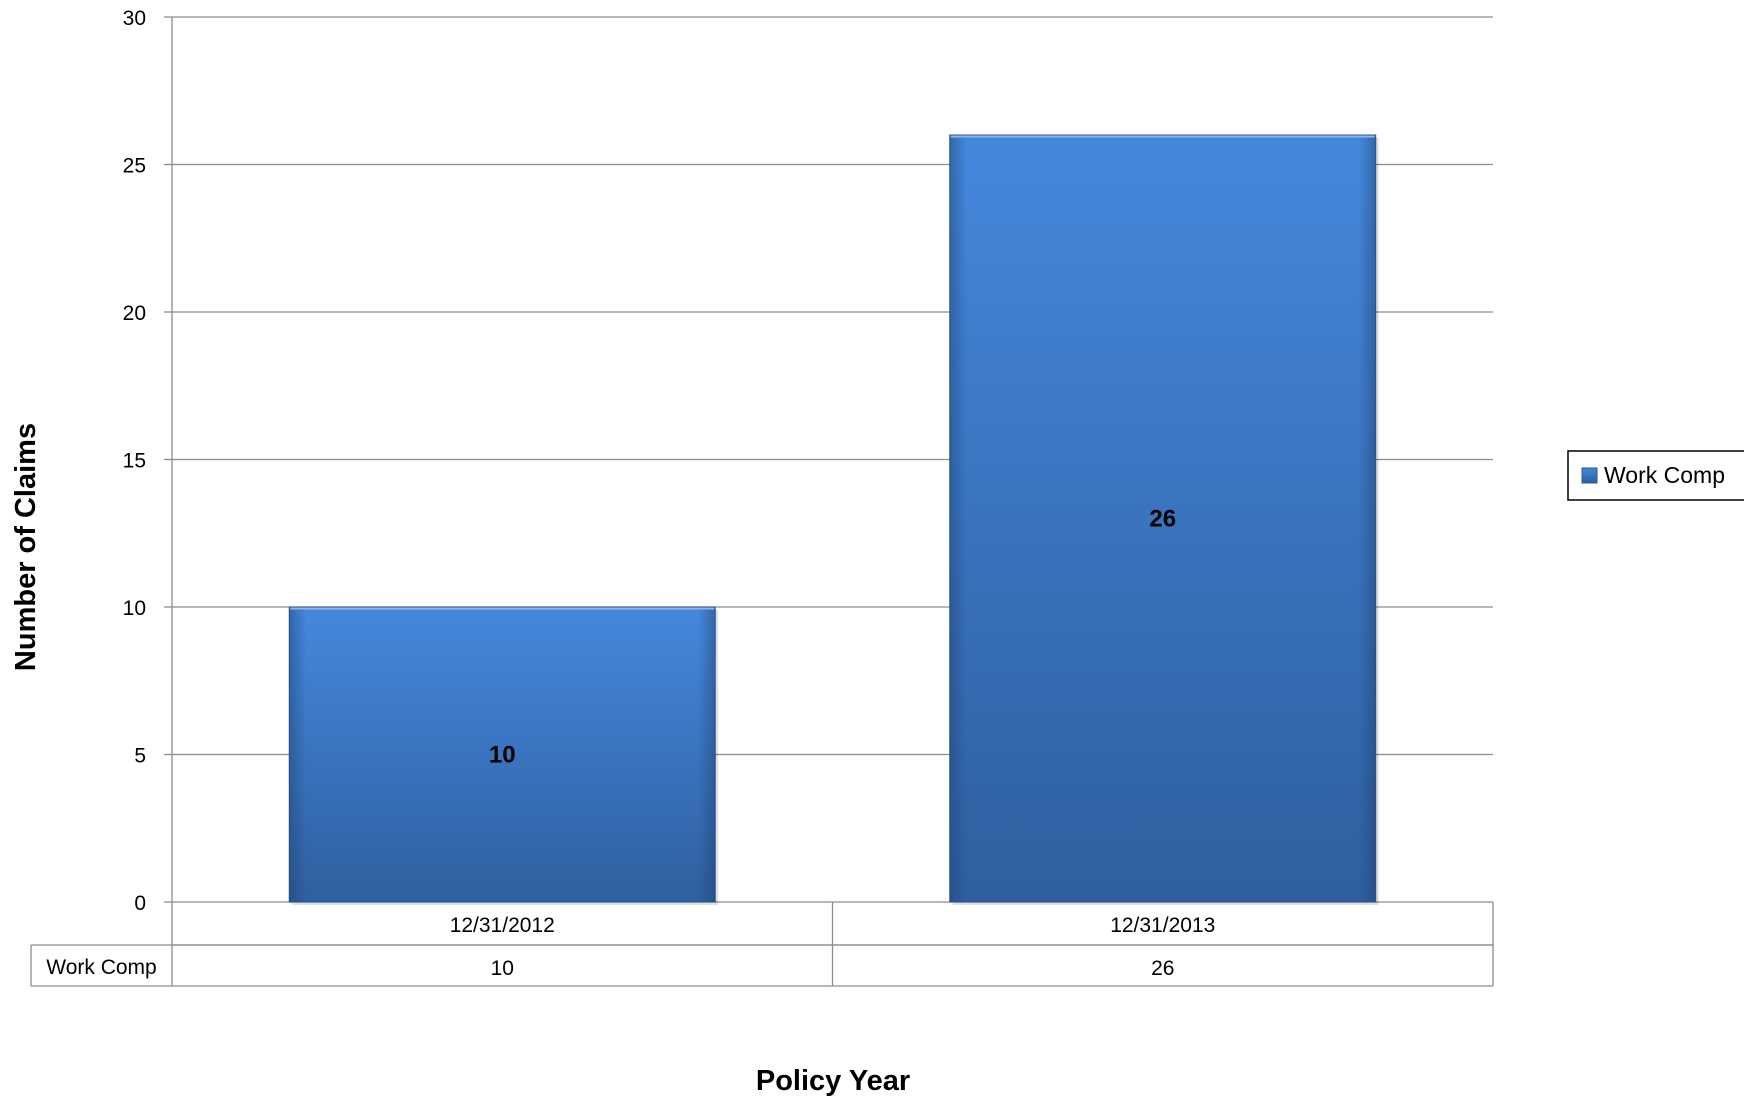  What do you see at coordinates (502, 925) in the screenshot?
I see `x-category-label: 12/31/2012` at bounding box center [502, 925].